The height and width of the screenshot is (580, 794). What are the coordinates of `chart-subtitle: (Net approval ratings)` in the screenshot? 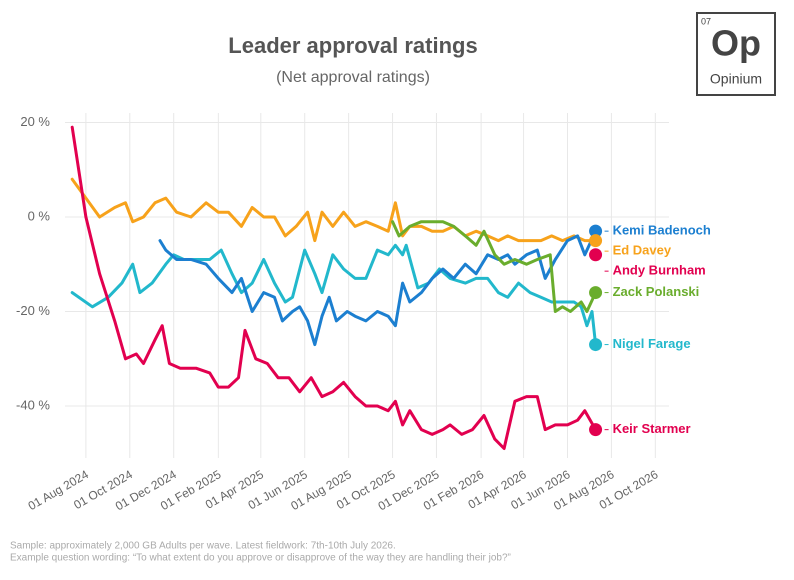 It's located at (353, 77).